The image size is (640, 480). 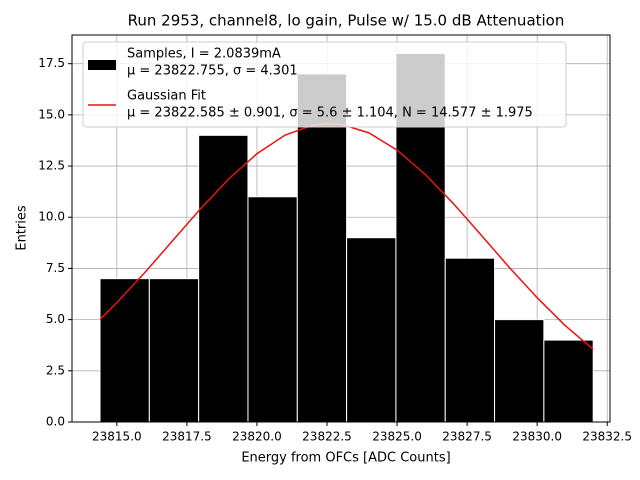 I want to click on legend-label: Gaussian Fit, so click(x=166, y=96).